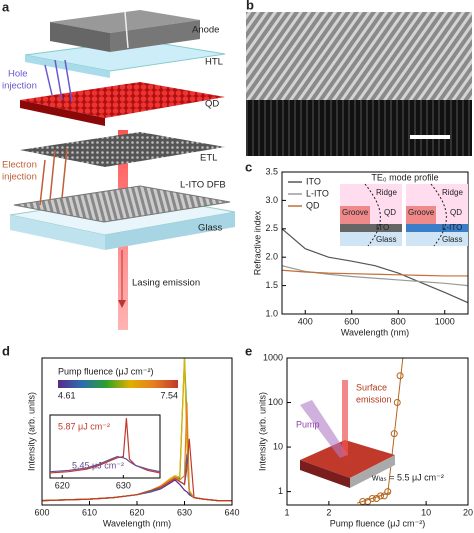  Describe the element at coordinates (328, 512) in the screenshot. I see `x-tick-label: 2` at that location.